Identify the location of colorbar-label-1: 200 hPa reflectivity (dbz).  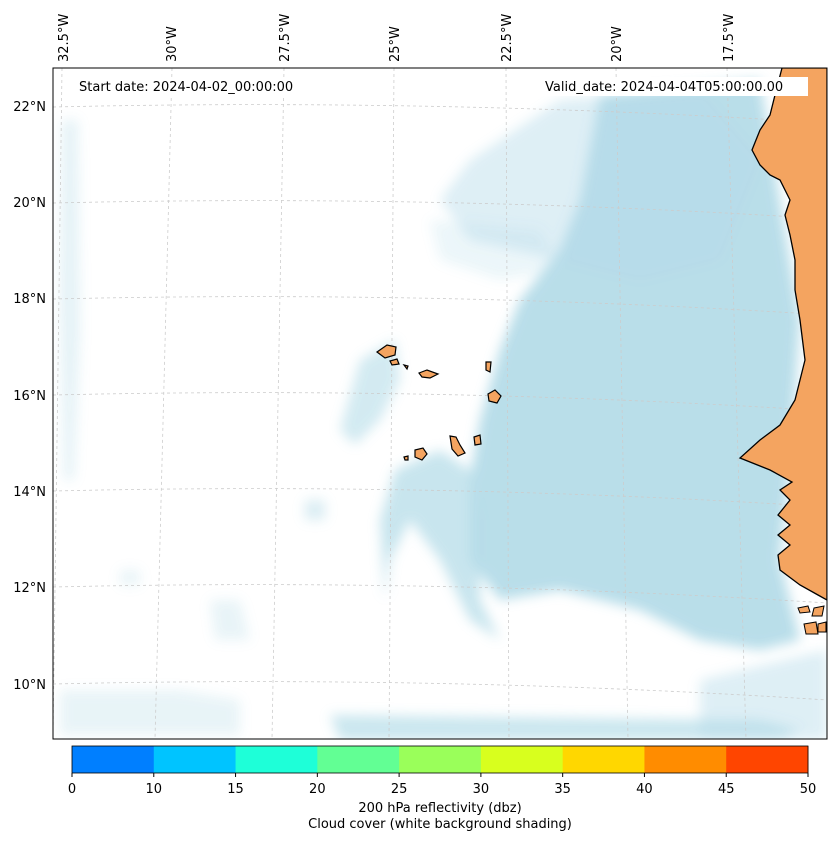
(440, 808).